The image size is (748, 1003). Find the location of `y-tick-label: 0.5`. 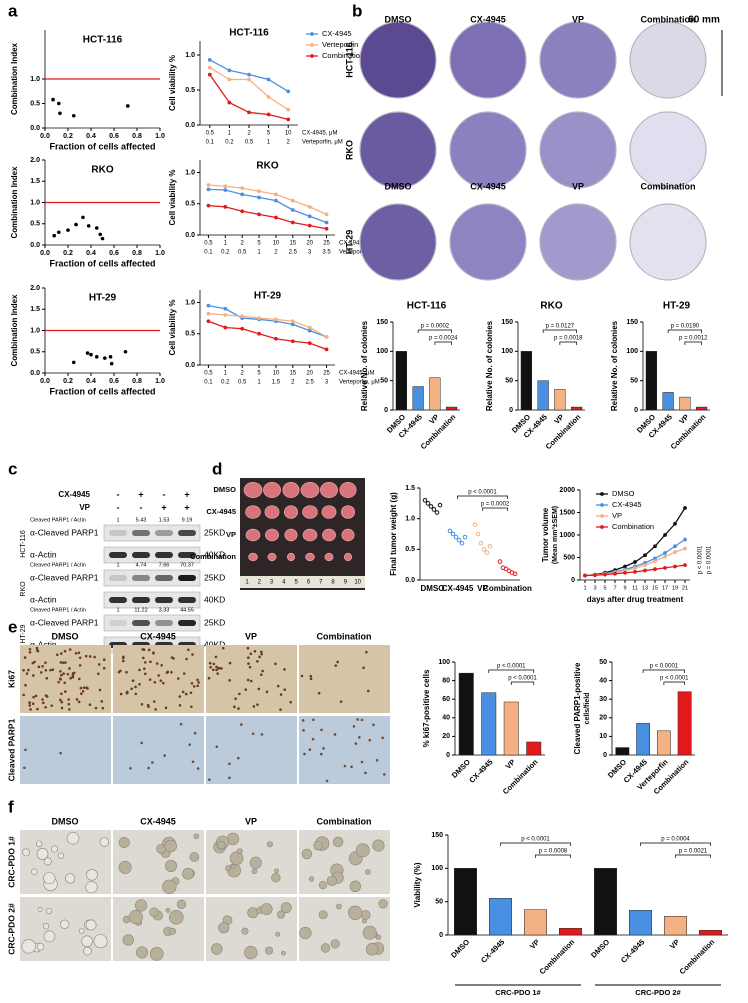

y-tick-label: 0.5 is located at coordinates (190, 334).